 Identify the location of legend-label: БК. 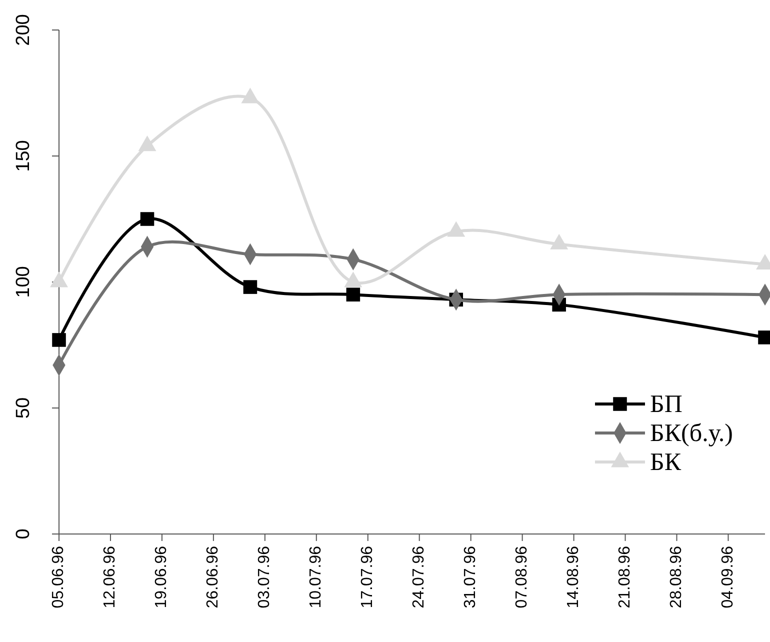
(666, 462).